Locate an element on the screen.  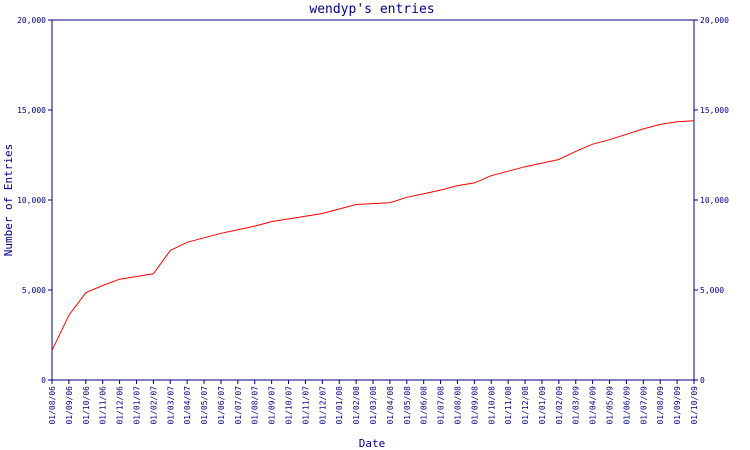
x-axis-title: Date is located at coordinates (372, 443).